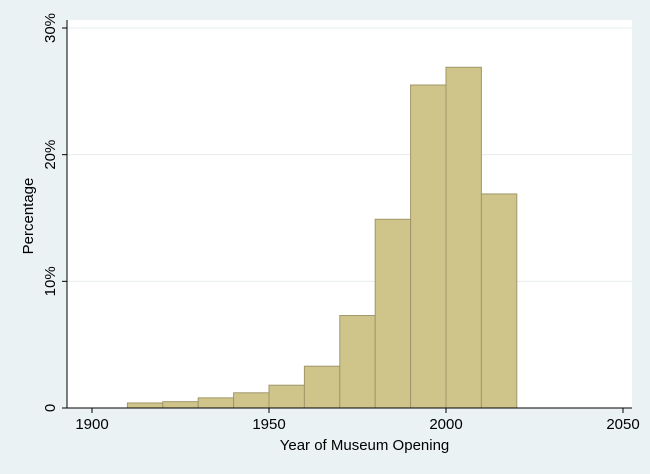 The image size is (650, 474). Describe the element at coordinates (50, 408) in the screenshot. I see `y-tick-label: 0` at that location.